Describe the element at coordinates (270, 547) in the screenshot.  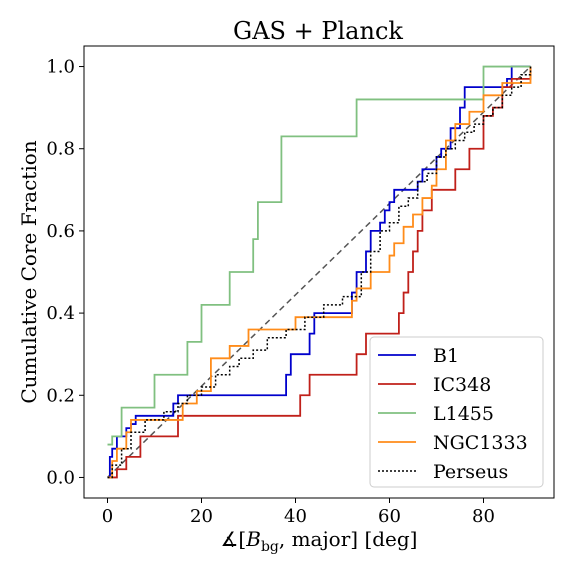
I see `x-axis-label-subscript: bg` at that location.